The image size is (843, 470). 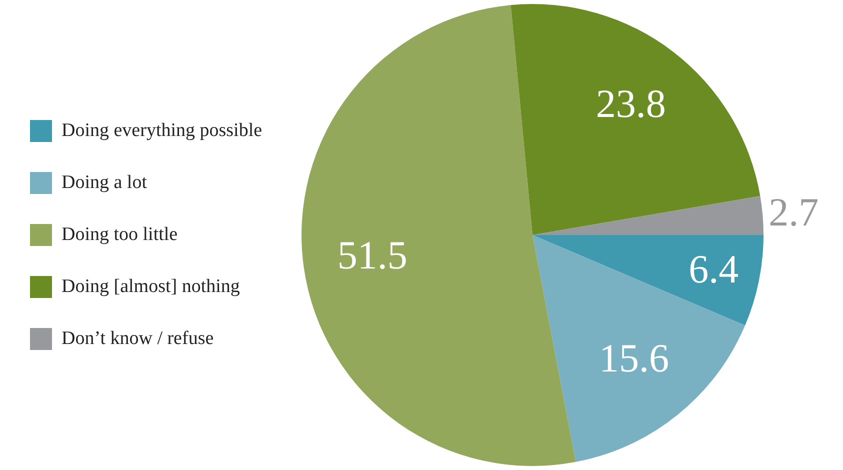 What do you see at coordinates (162, 130) in the screenshot?
I see `legend-label: Doing everything possible` at bounding box center [162, 130].